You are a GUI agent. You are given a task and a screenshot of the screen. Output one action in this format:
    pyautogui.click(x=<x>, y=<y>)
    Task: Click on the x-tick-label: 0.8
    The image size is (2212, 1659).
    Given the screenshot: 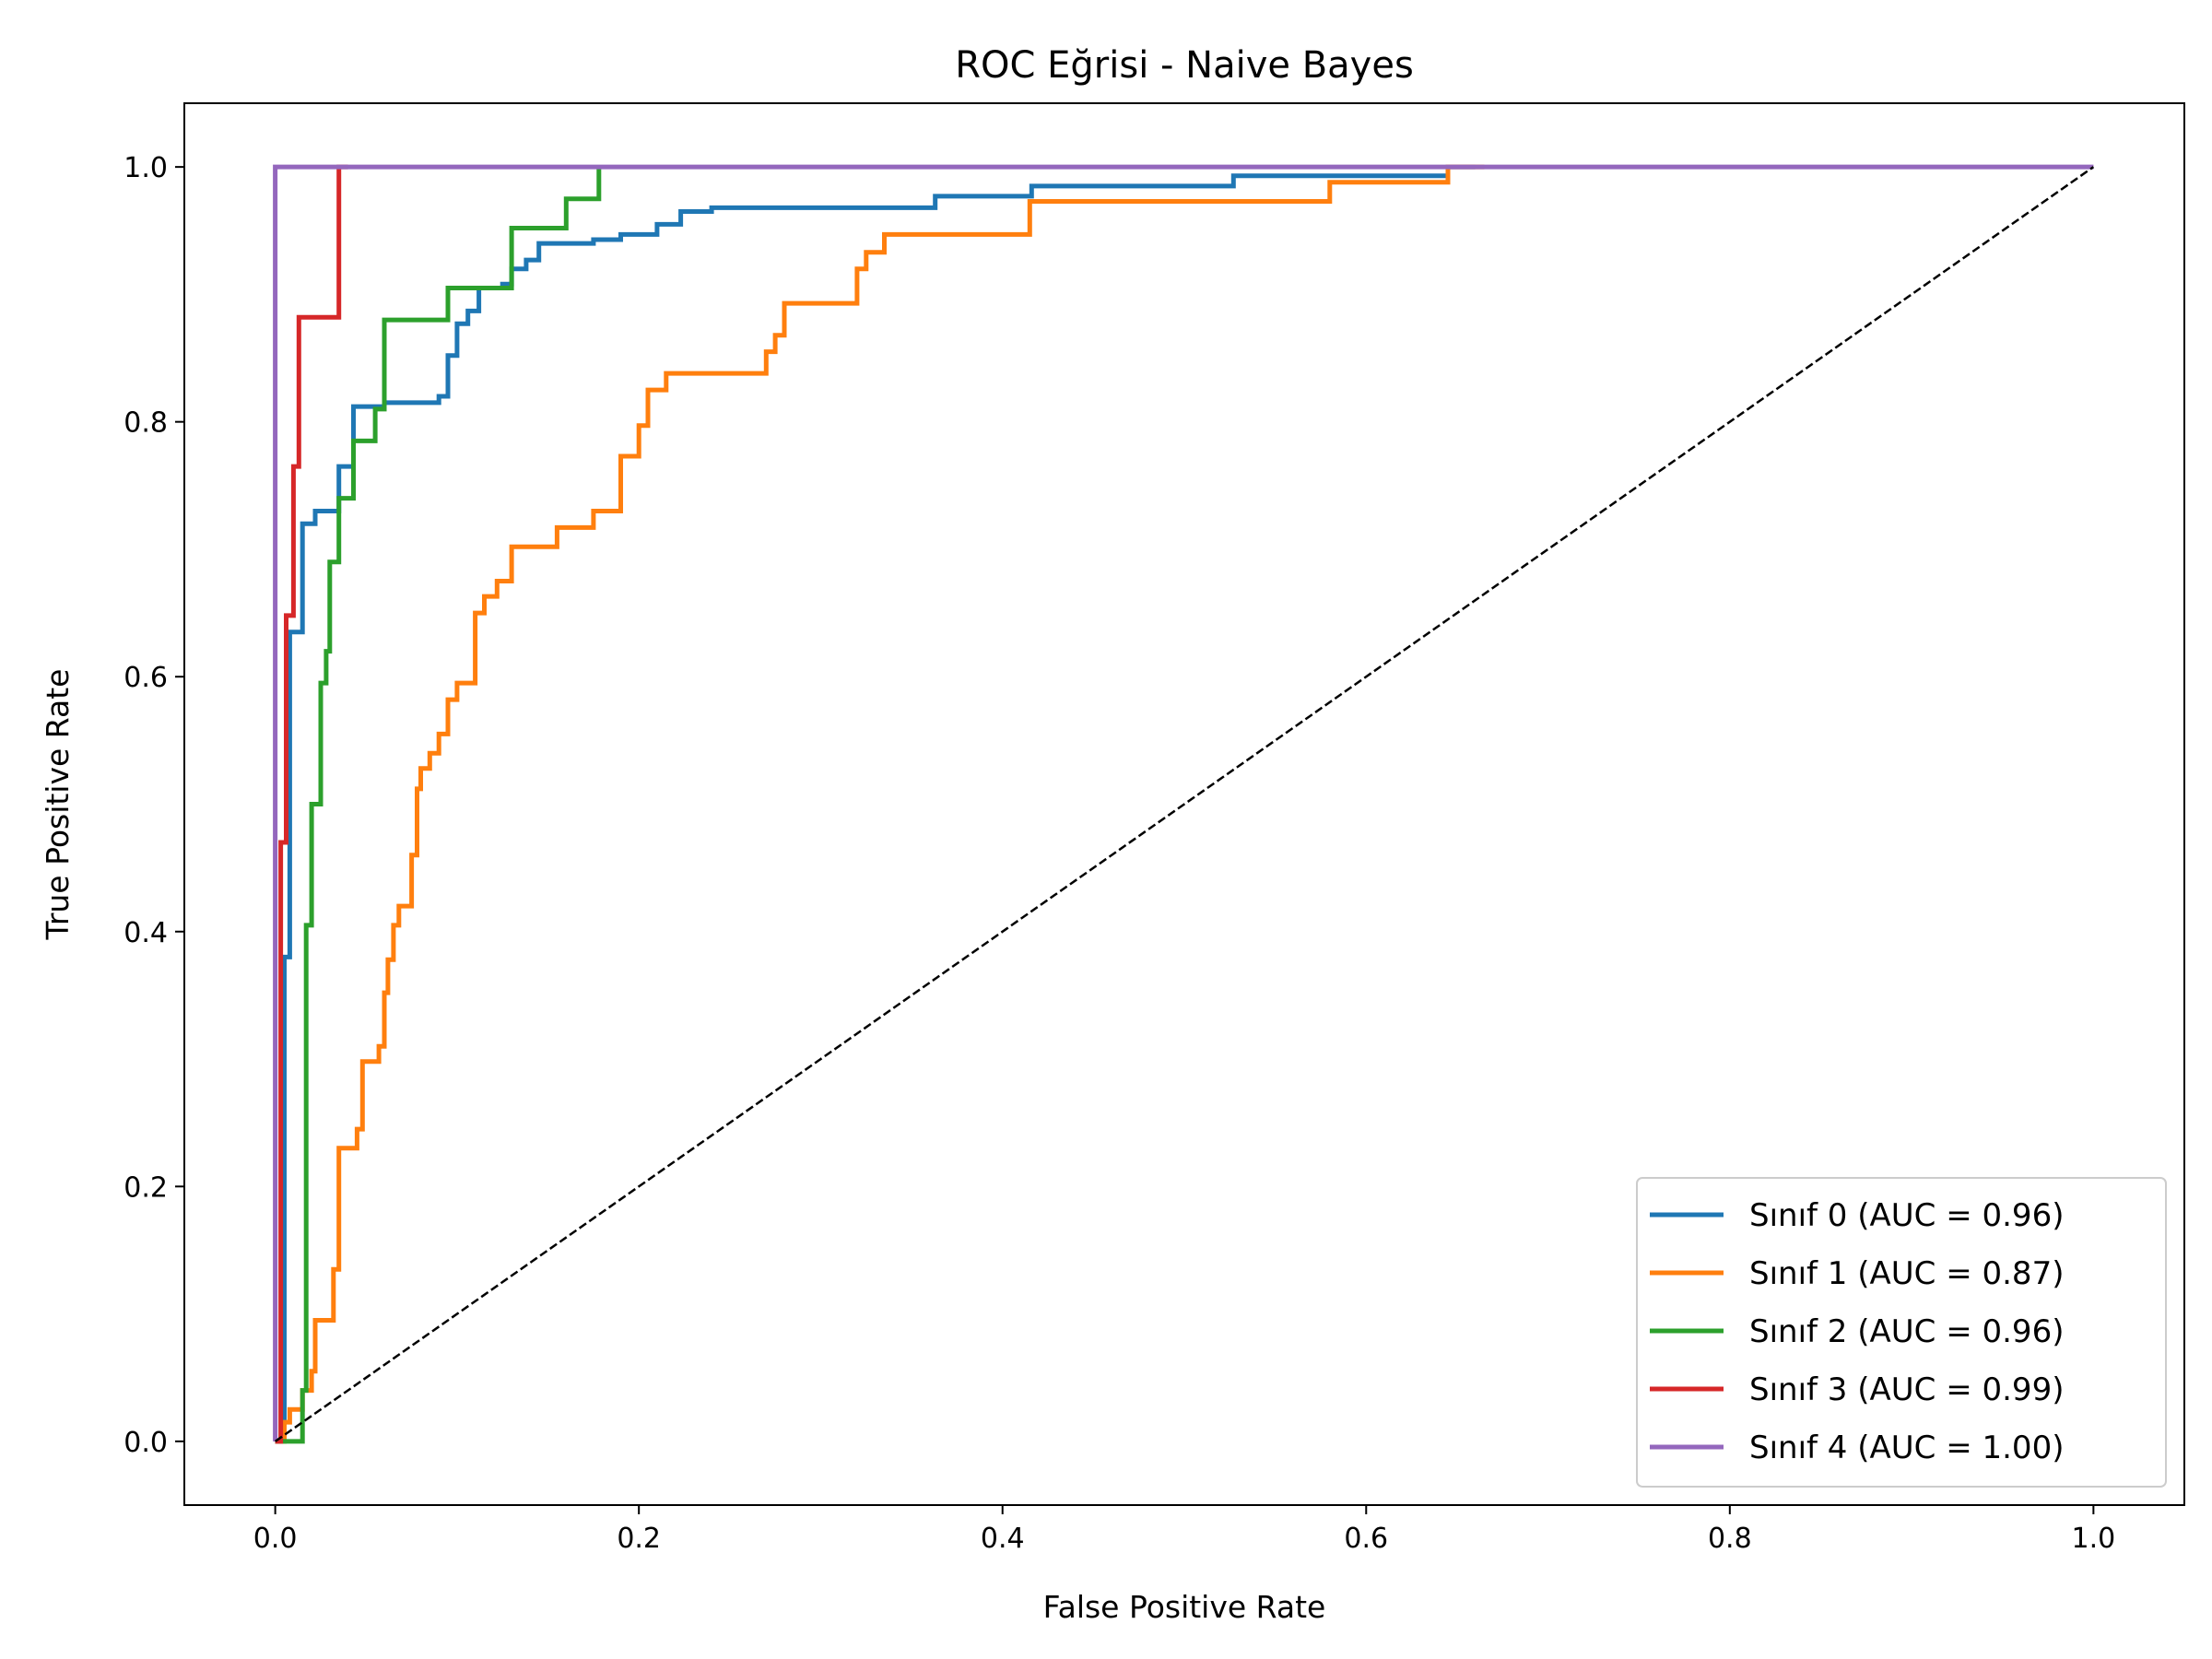 What is the action you would take?
    pyautogui.click(x=1730, y=1539)
    